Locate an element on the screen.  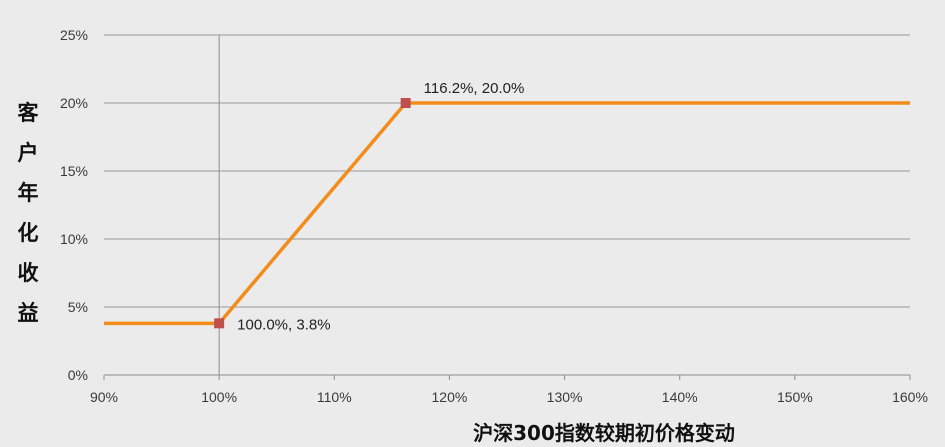
x-tick-label: 90% is located at coordinates (104, 397).